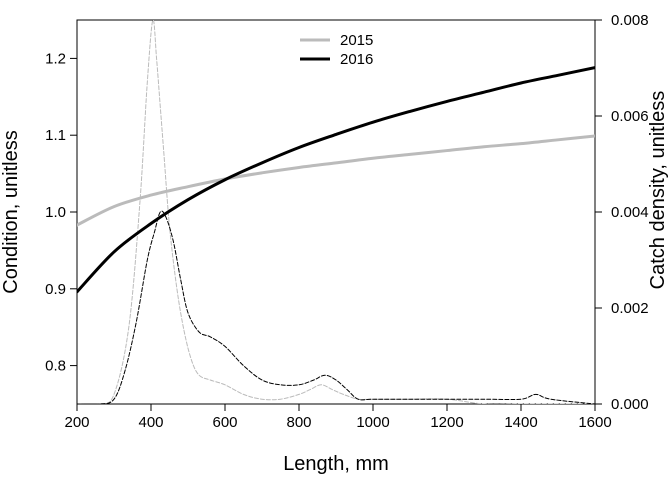 This screenshot has height=480, width=672. I want to click on x-tick-label: 600, so click(224, 422).